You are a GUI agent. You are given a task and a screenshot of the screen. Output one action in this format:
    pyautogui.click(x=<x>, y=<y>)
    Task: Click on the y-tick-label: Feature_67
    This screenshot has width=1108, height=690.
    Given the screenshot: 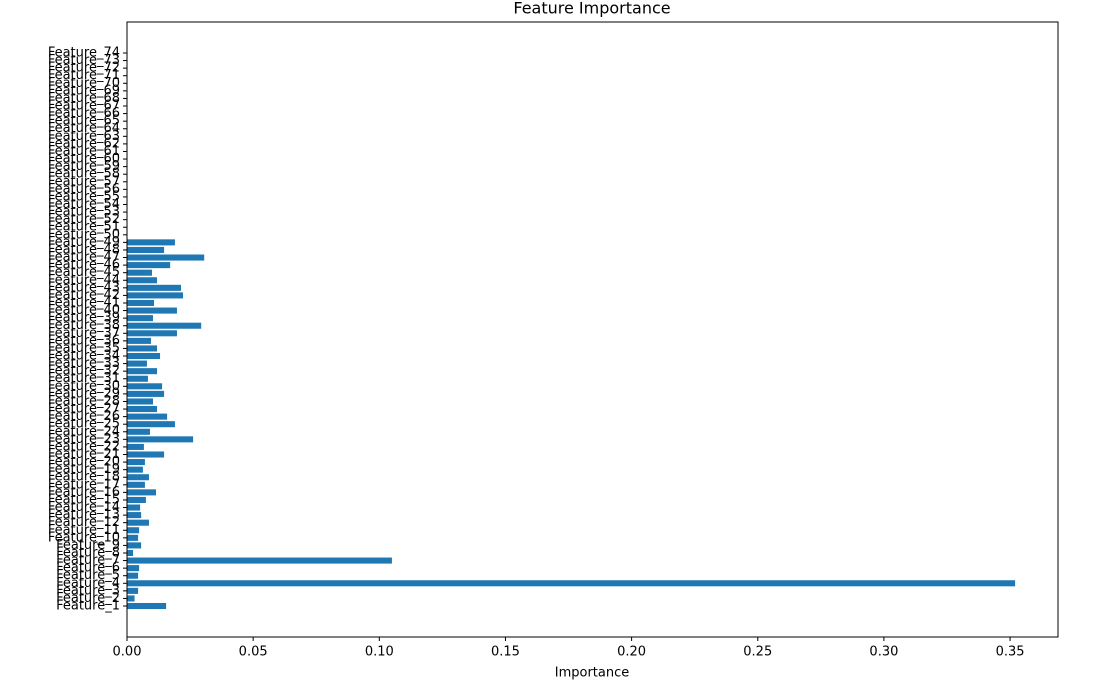 What is the action you would take?
    pyautogui.click(x=84, y=106)
    